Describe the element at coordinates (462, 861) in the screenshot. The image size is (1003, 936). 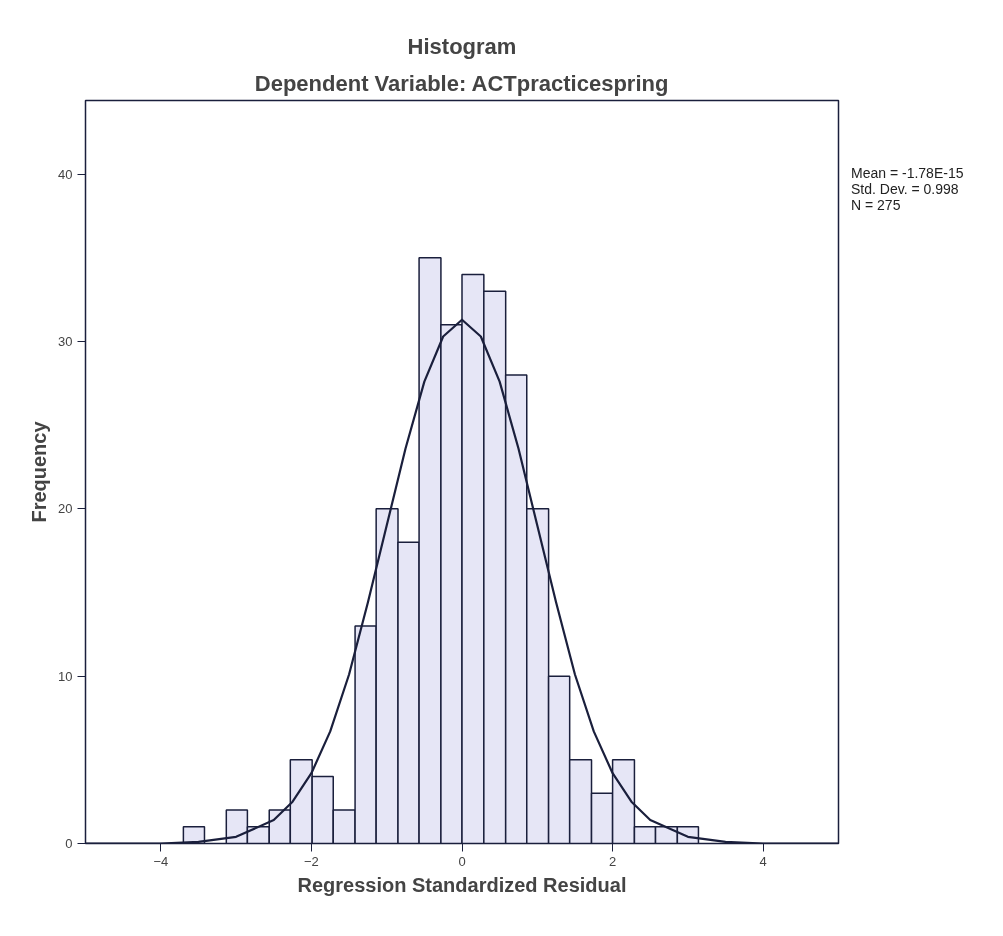
I see `x-tick-label: 0` at that location.